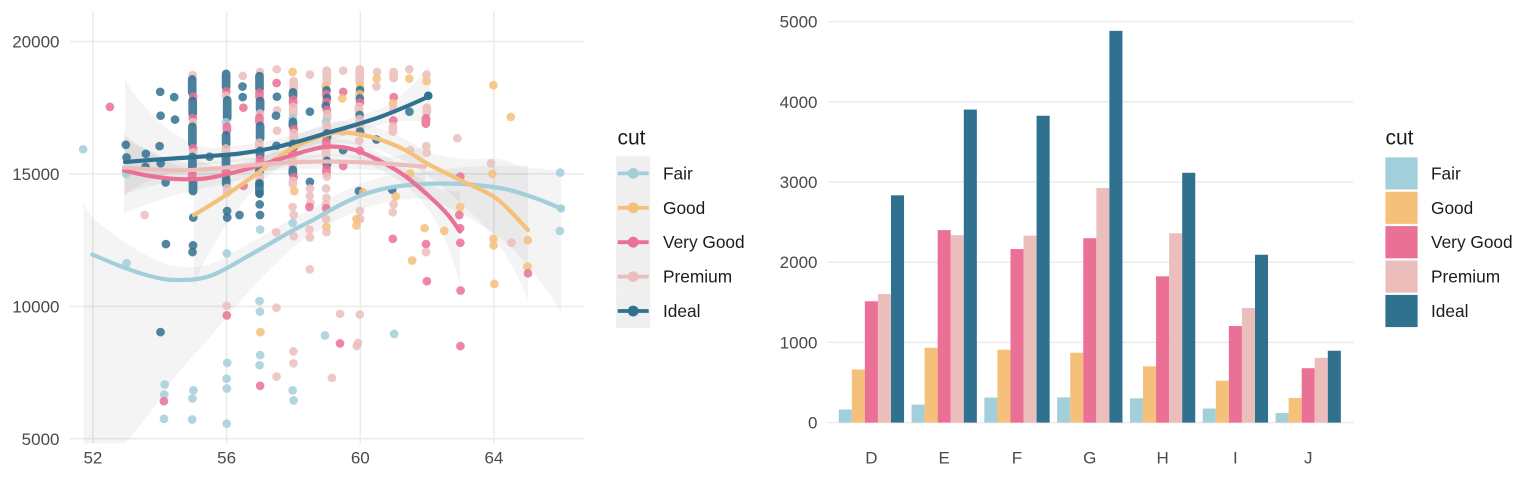 This screenshot has height=480, width=1536. What do you see at coordinates (1162, 458) in the screenshot?
I see `svg-text: H` at bounding box center [1162, 458].